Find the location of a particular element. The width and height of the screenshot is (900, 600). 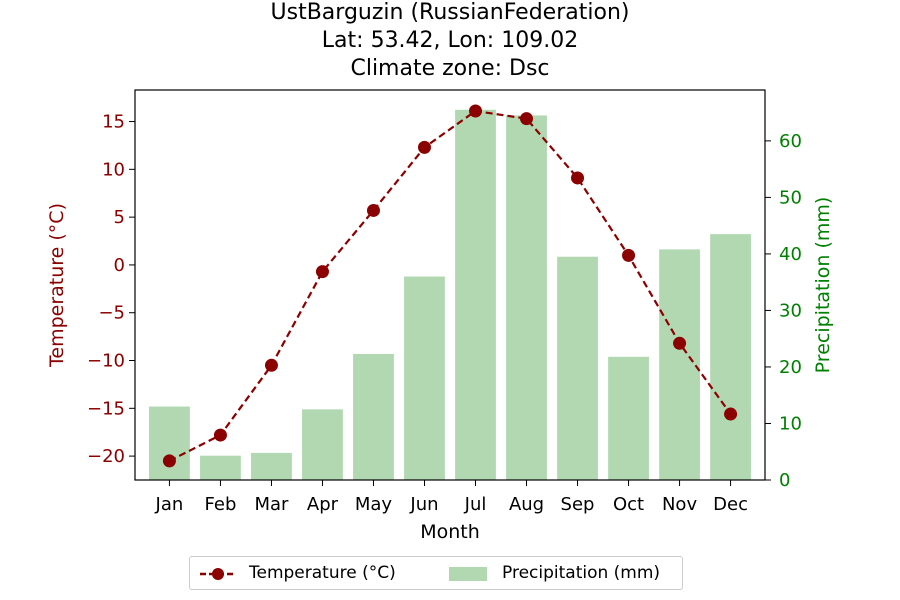

x-tick-label-jun: Jun is located at coordinates (423, 504).